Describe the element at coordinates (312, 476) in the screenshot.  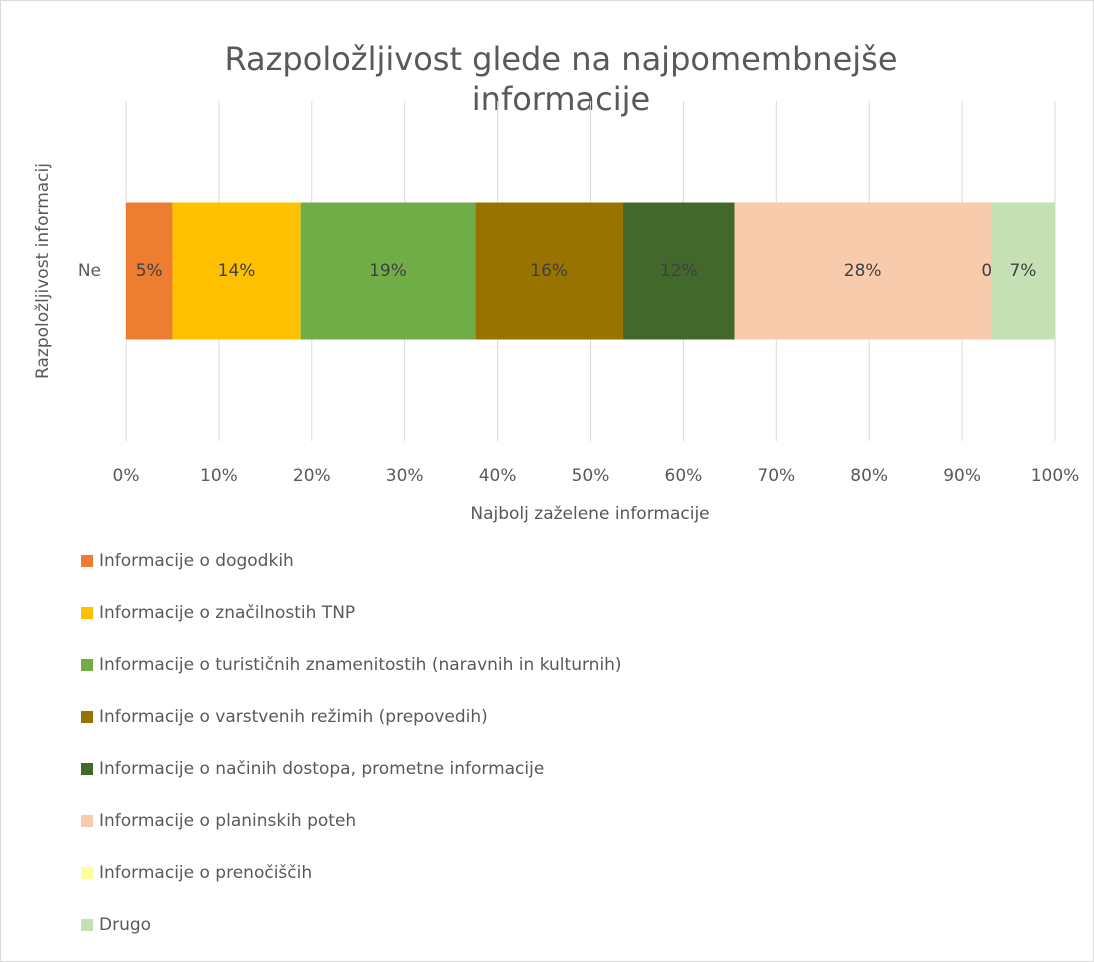
I see `x-tick-label: 20%` at that location.